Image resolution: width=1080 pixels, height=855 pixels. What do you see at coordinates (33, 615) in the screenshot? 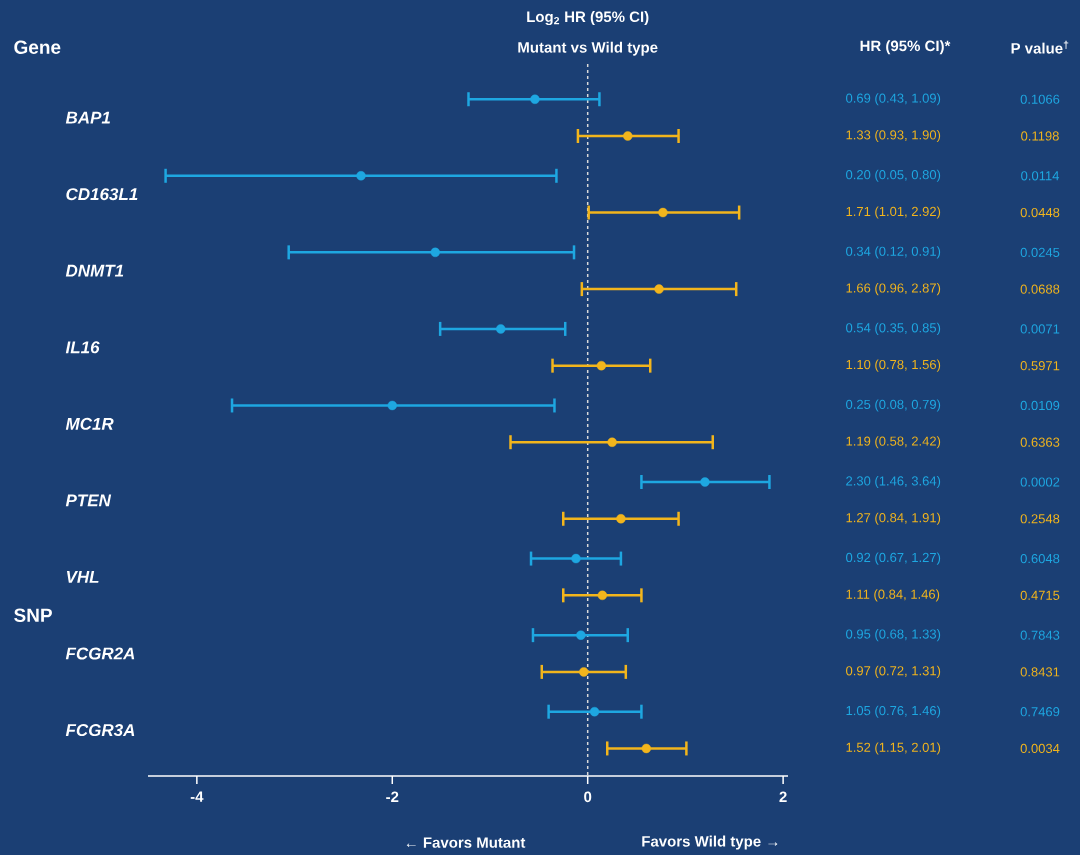
I see `text: SNP` at bounding box center [33, 615].